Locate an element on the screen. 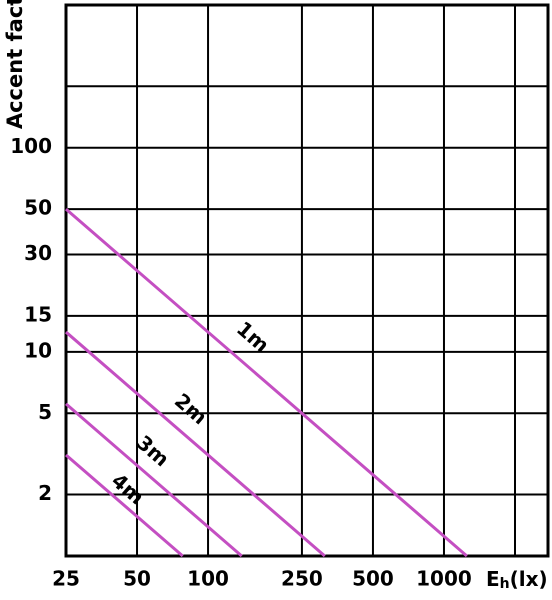 The width and height of the screenshot is (552, 600). y-tick-label: 30 is located at coordinates (38, 253).